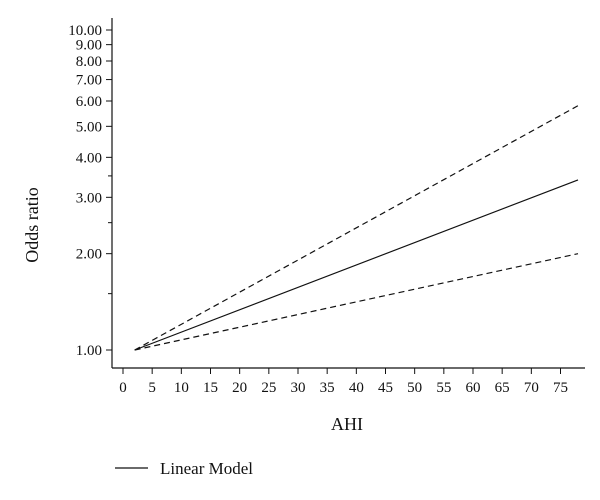 The image size is (600, 500). What do you see at coordinates (298, 388) in the screenshot?
I see `x-tick-label: 30` at bounding box center [298, 388].